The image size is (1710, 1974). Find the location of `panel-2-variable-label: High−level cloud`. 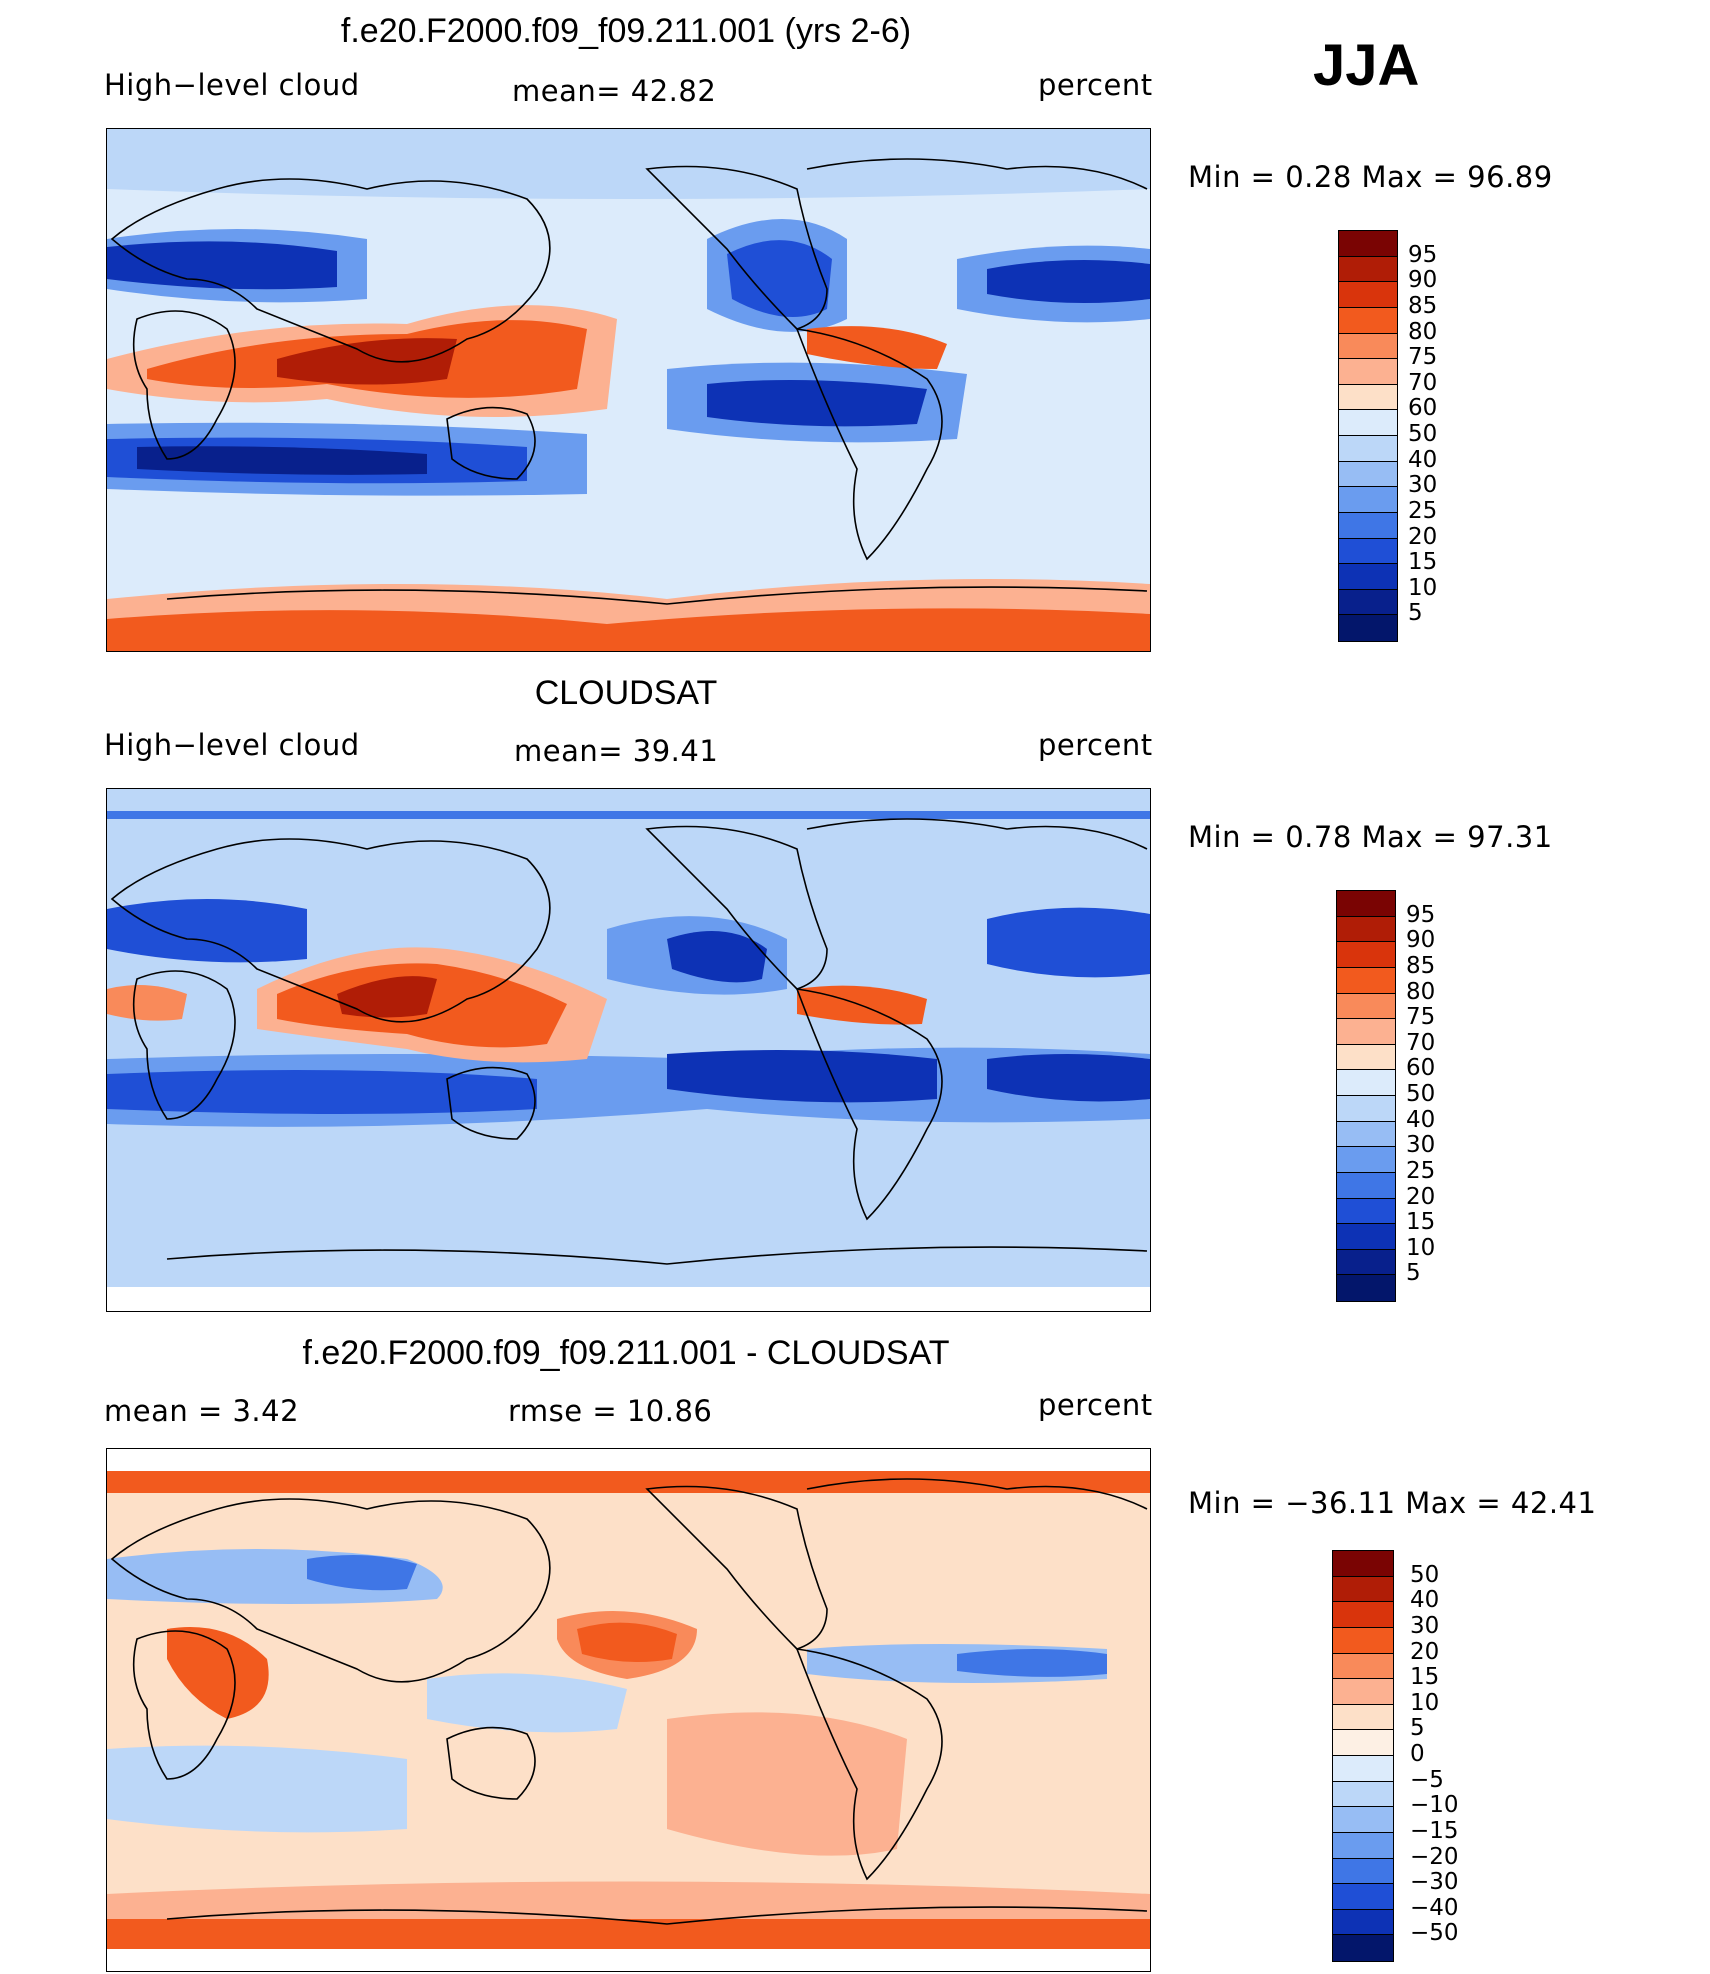

panel-2-variable-label: High−level cloud is located at coordinates (232, 745).